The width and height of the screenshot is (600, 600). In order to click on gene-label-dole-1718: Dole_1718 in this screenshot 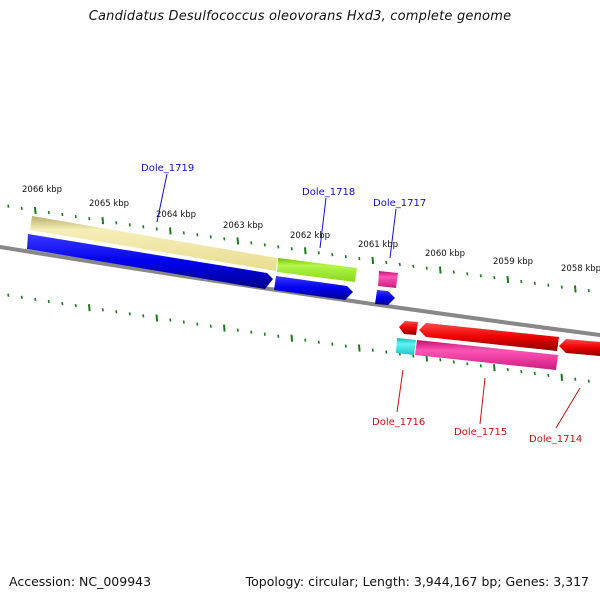, I will do `click(328, 192)`.